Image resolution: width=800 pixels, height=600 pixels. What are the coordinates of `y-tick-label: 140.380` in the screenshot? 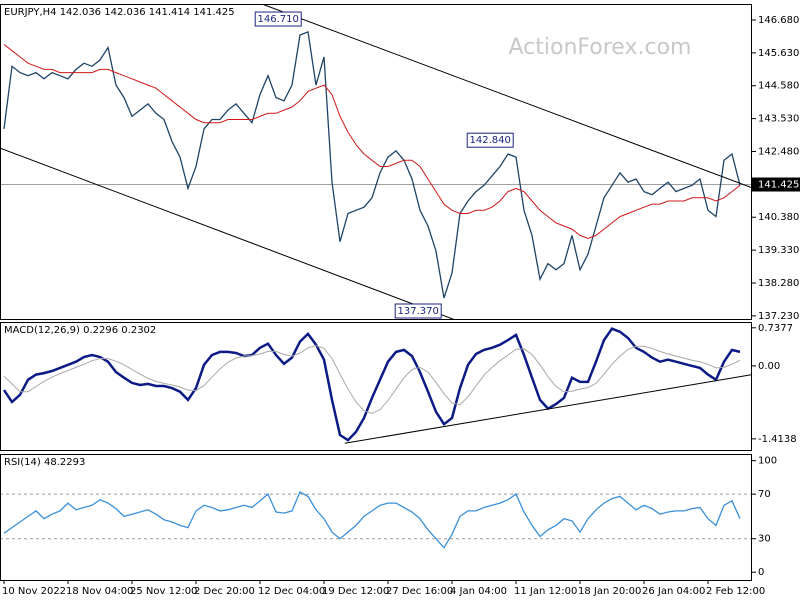 It's located at (778, 217).